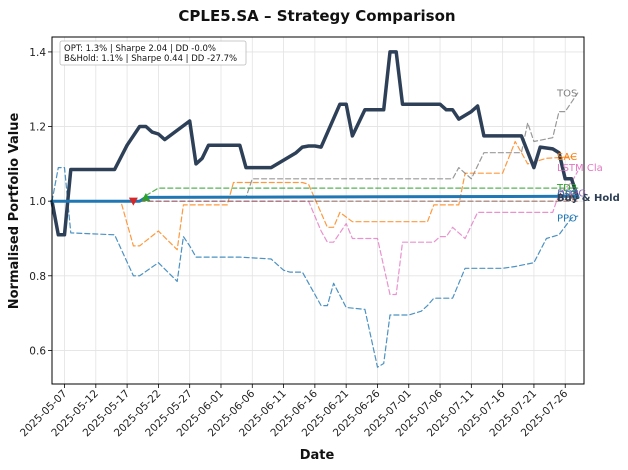  I want to click on y-tick-label: 0.6, so click(37, 351).